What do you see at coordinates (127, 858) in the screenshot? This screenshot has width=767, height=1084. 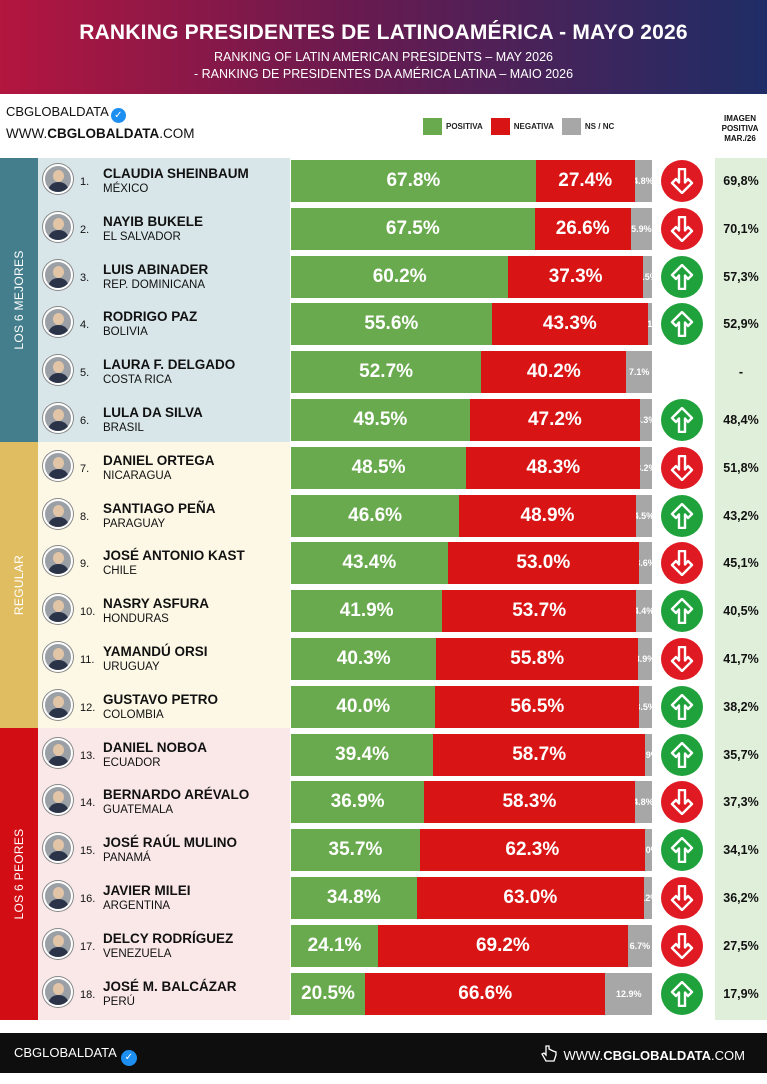 I see `country-name: PANAMÁ` at bounding box center [127, 858].